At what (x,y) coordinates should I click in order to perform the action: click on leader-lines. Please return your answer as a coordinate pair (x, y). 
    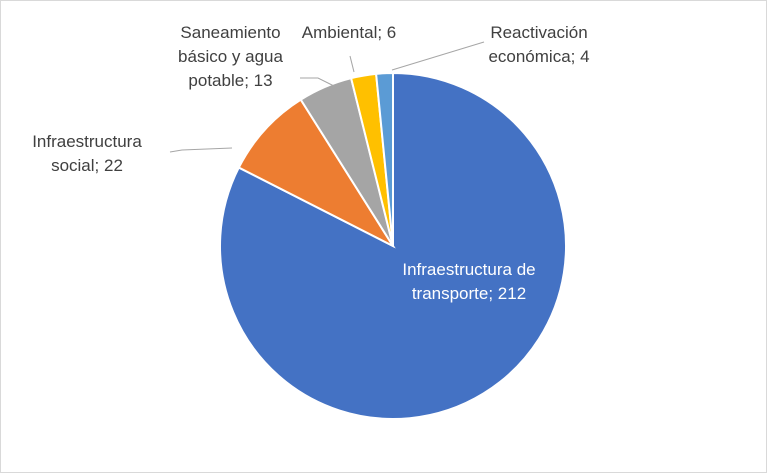
    Looking at the image, I should click on (327, 97).